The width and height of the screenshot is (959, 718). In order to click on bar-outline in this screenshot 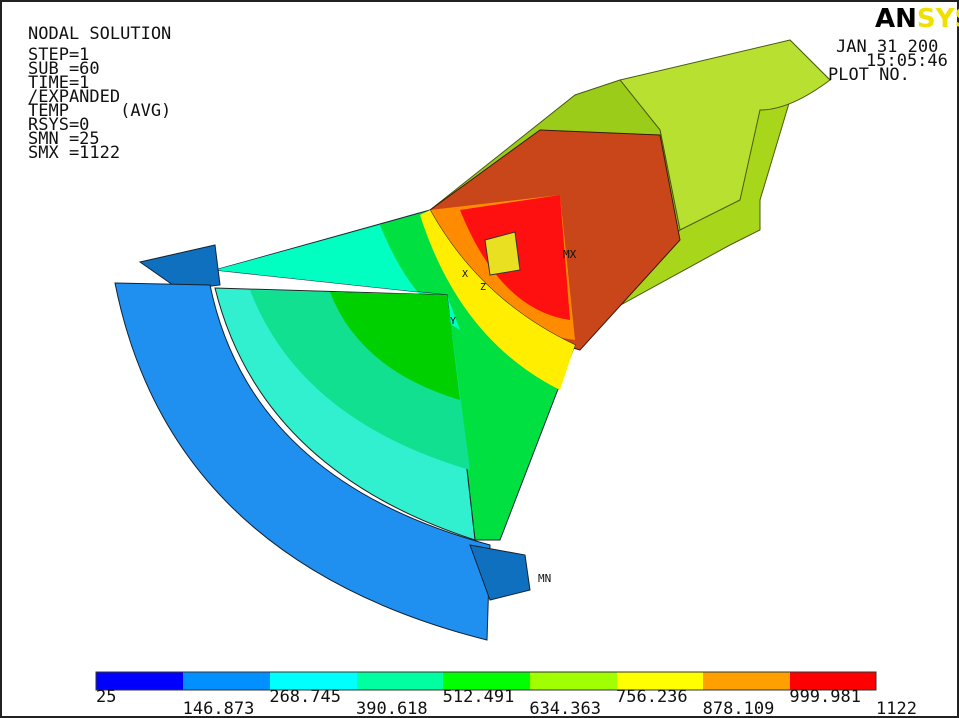, I will do `click(486, 681)`.